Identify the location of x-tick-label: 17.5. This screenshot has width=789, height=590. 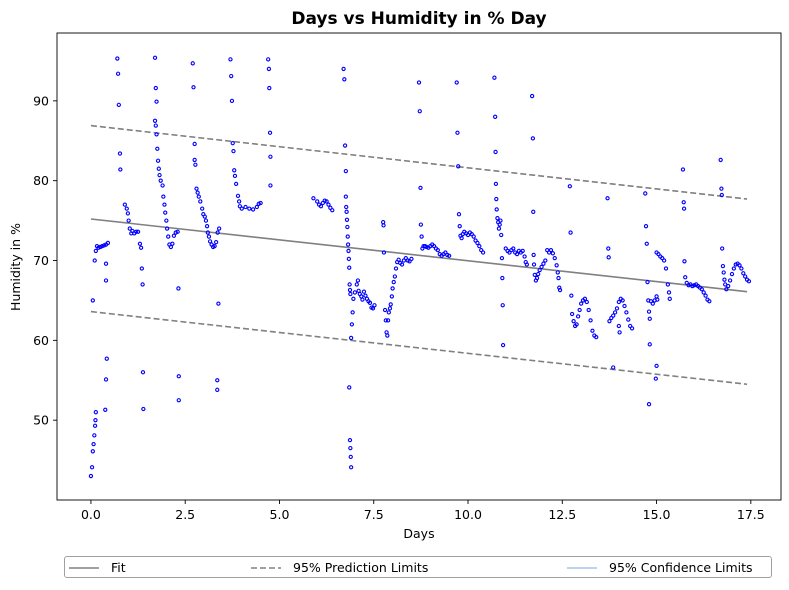
(751, 514).